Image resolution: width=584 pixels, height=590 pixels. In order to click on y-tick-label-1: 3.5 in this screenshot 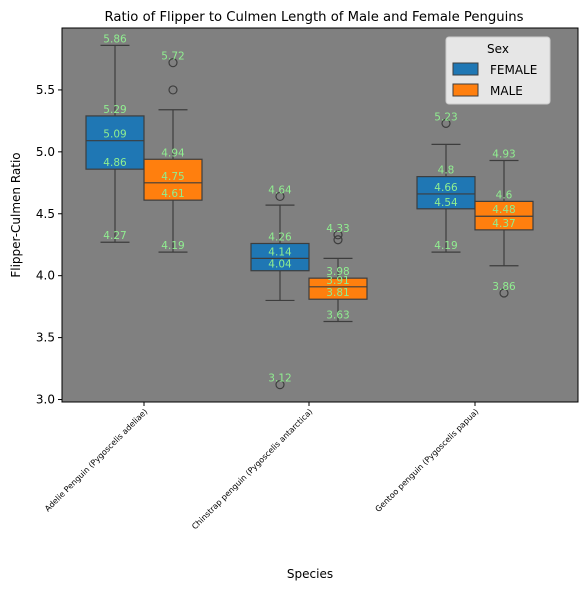, I will do `click(45, 338)`.